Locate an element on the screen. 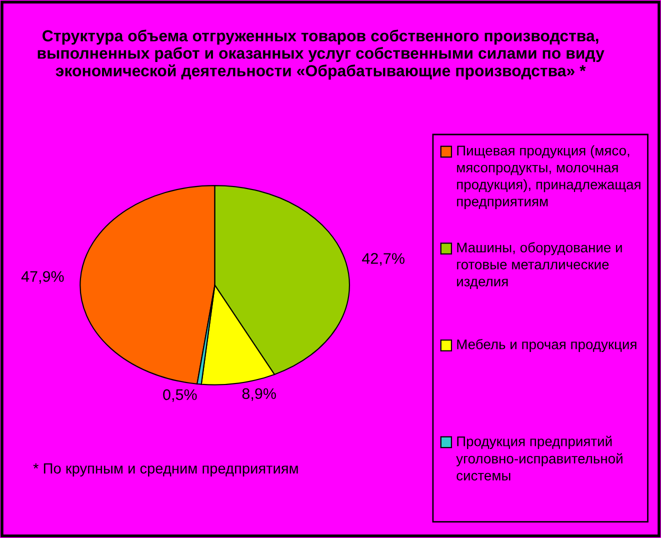  legend-label: Мебель и прочая продукция is located at coordinates (546, 345).